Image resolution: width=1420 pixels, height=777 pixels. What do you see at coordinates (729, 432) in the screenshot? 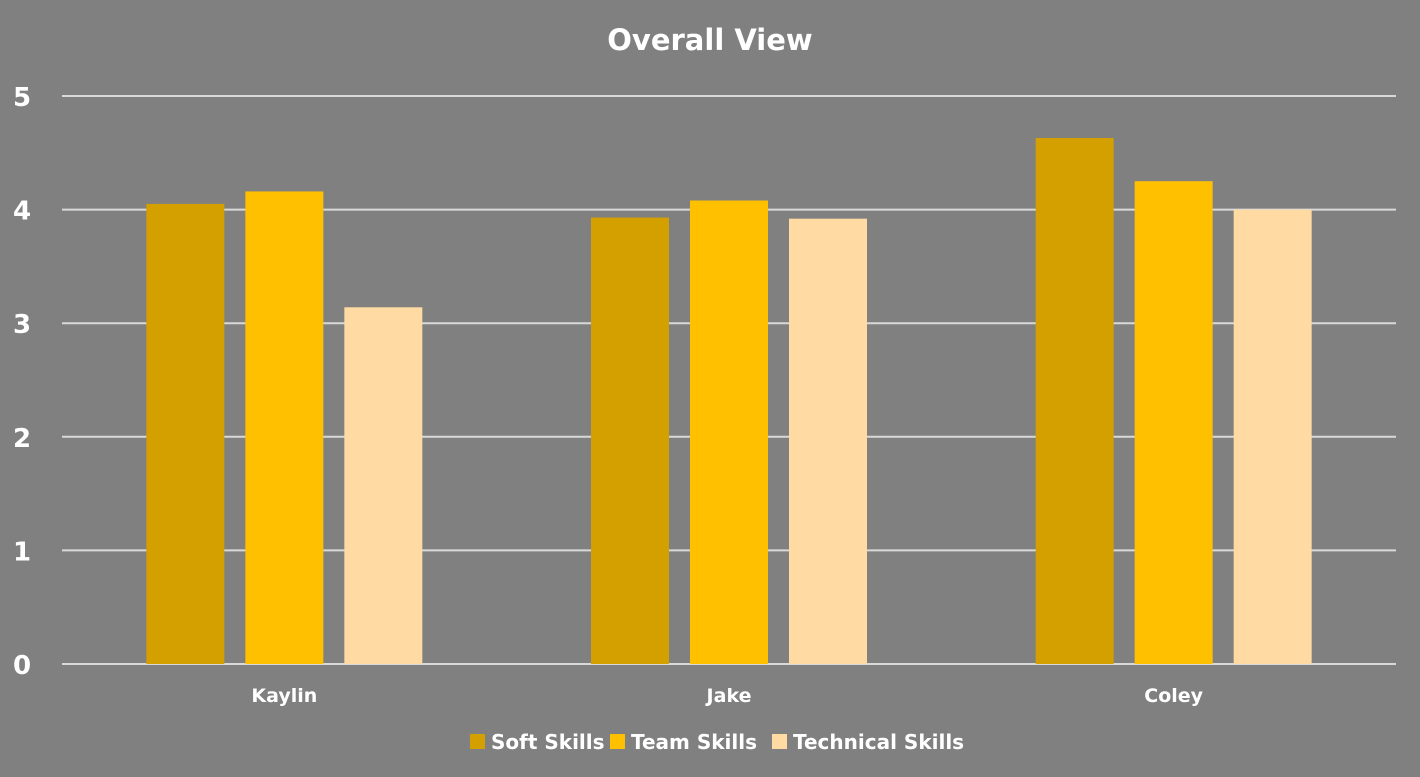
I see `bar-team-skills-jake` at bounding box center [729, 432].